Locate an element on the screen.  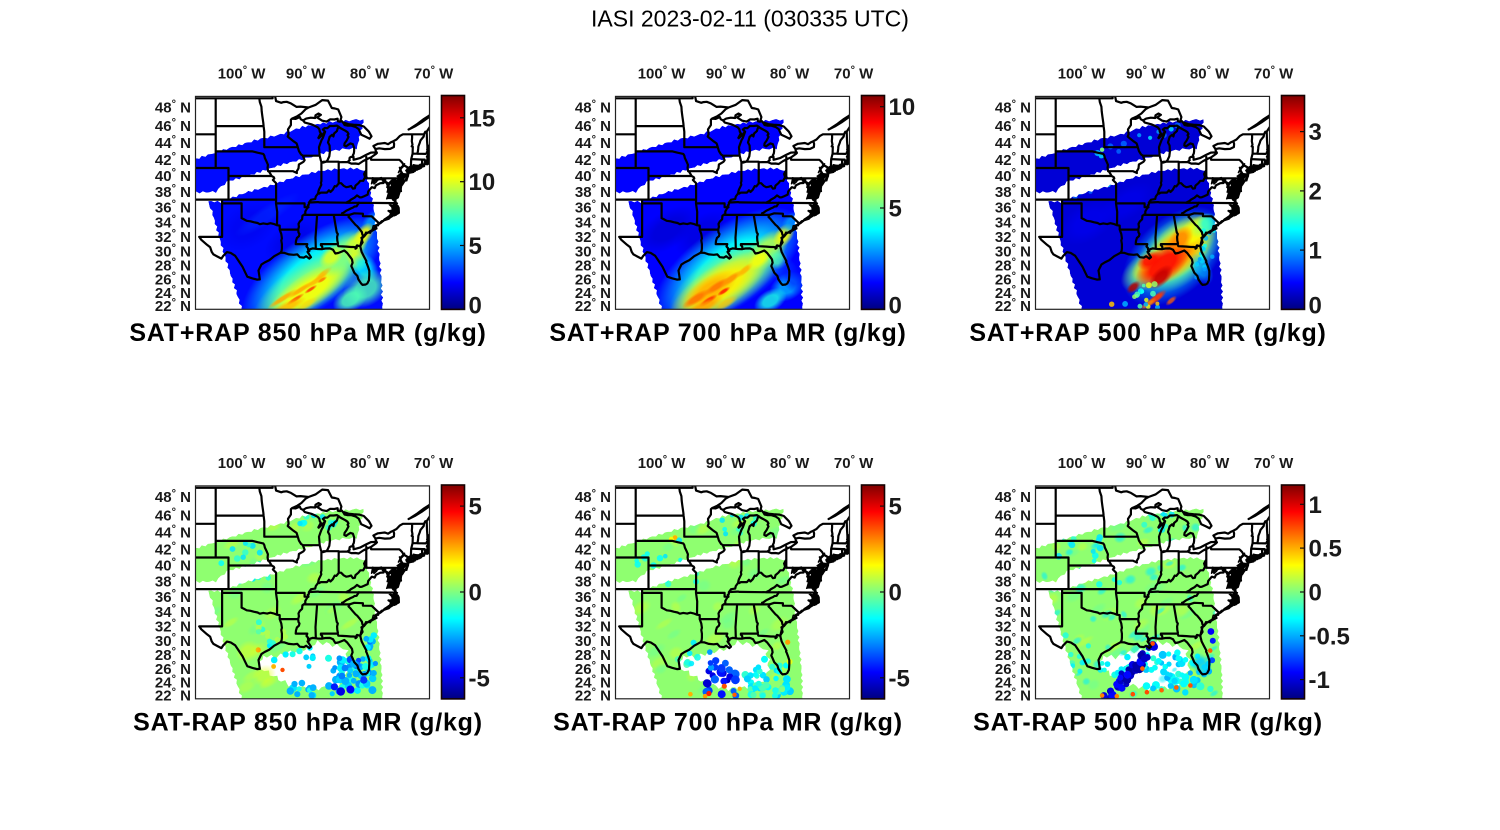
svg-text: SAT+RAP 500 hPa MR (g/kg) is located at coordinates (1147, 333).